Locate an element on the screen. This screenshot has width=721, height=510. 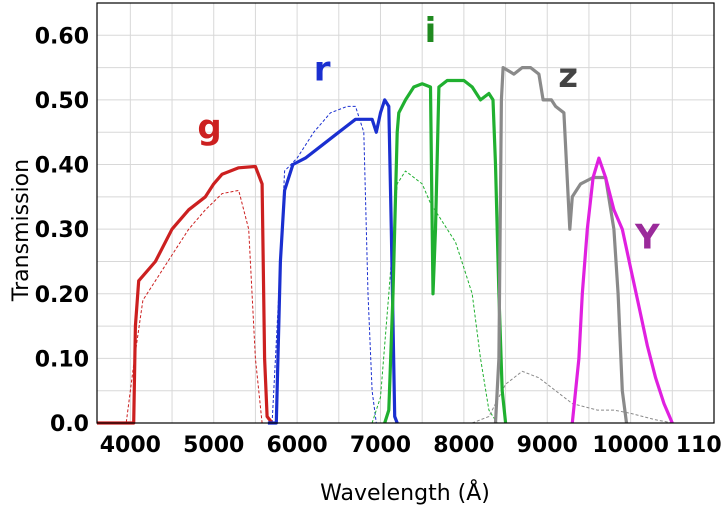
series-g-solid-line is located at coordinates (185, 294).